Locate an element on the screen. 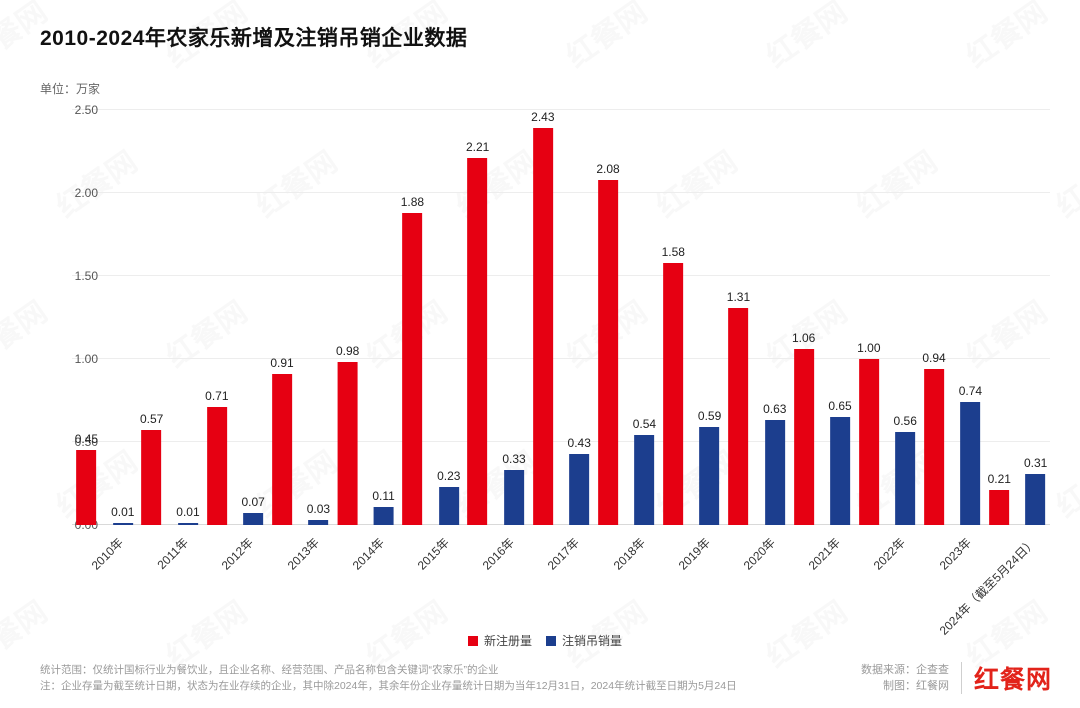  bar-pair: 0.71 0.07 is located at coordinates (235, 317).